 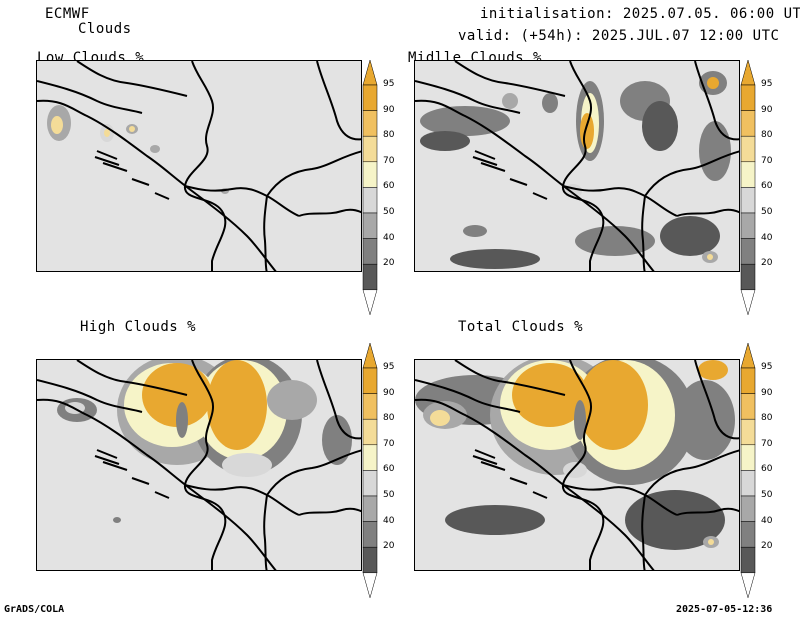 What do you see at coordinates (724, 609) in the screenshot?
I see `footer-right: 2025-07-05-12:36` at bounding box center [724, 609].